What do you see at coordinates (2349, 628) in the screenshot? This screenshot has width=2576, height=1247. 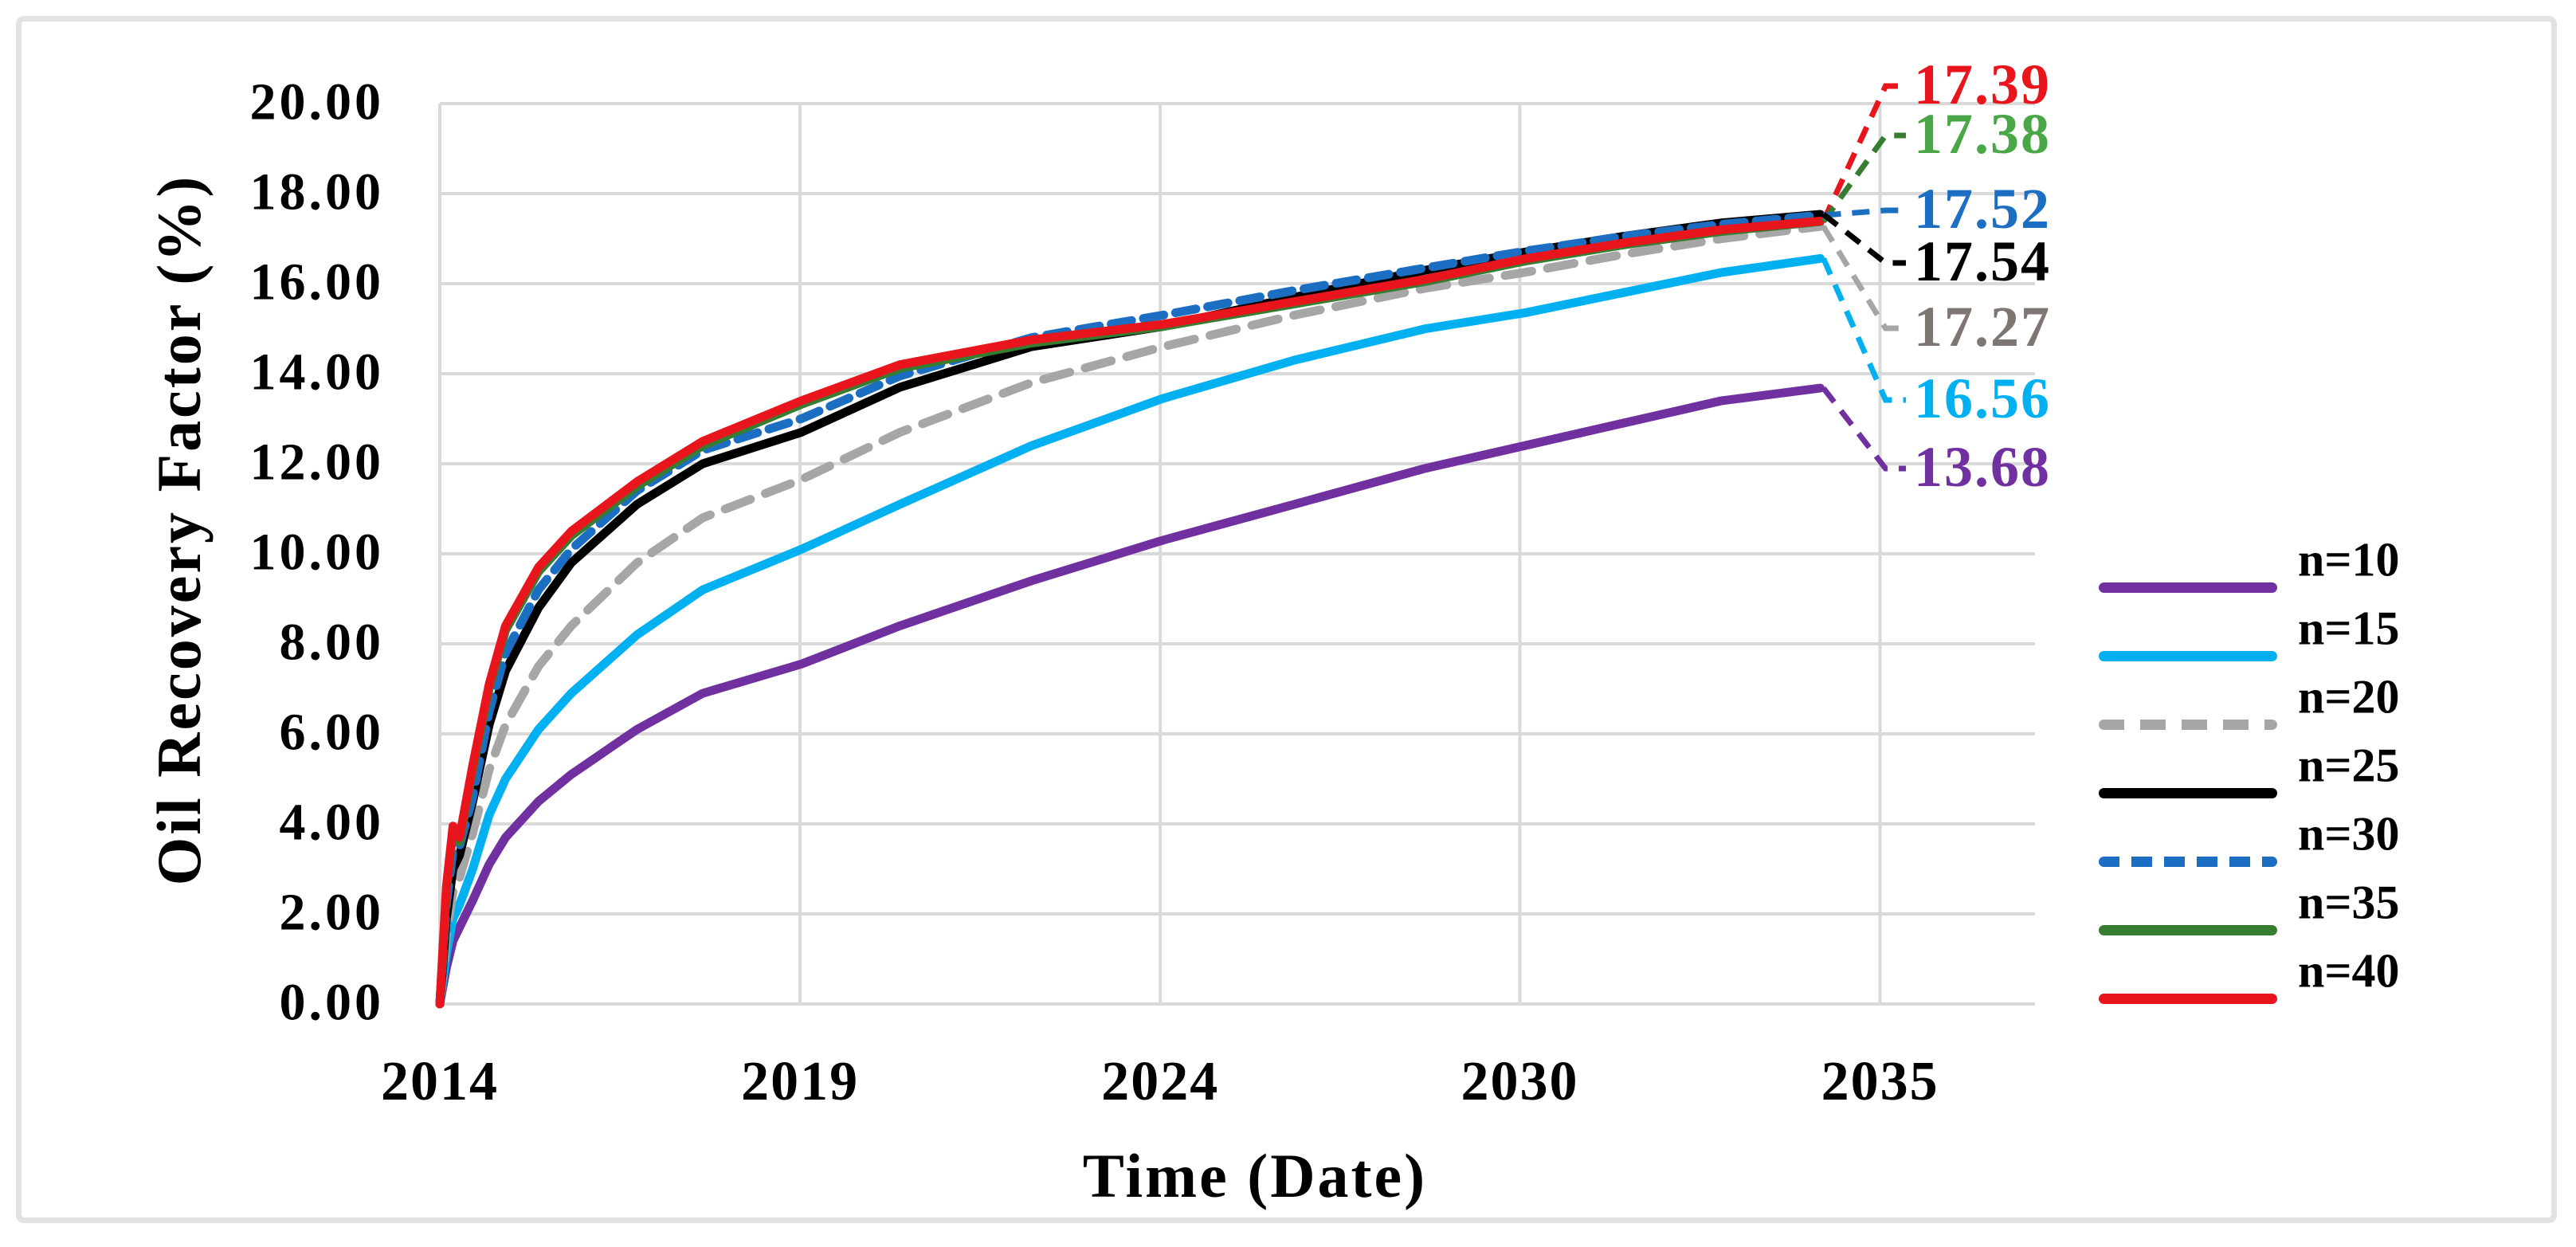 I see `legend-label: n=15` at bounding box center [2349, 628].